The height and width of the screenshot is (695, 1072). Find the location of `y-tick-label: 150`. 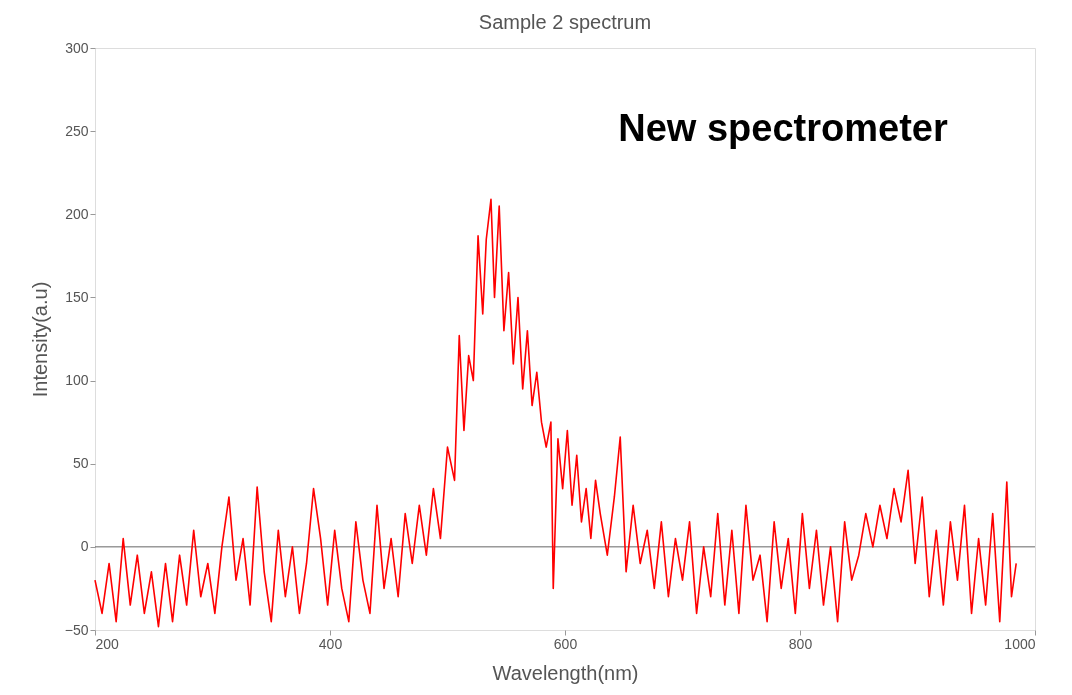

y-tick-label: 150 is located at coordinates (77, 296).